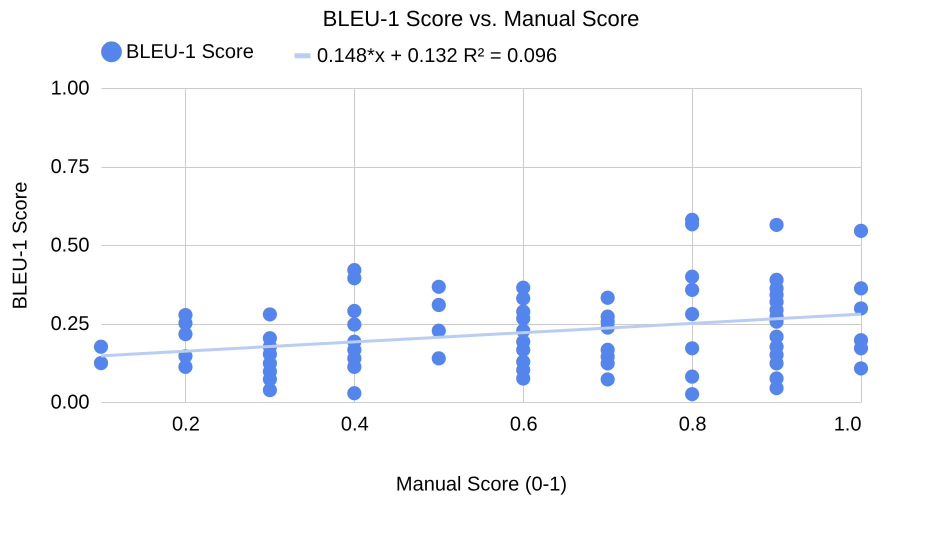 The image size is (949, 558). I want to click on legend-label: BLEU-1 Score, so click(190, 51).